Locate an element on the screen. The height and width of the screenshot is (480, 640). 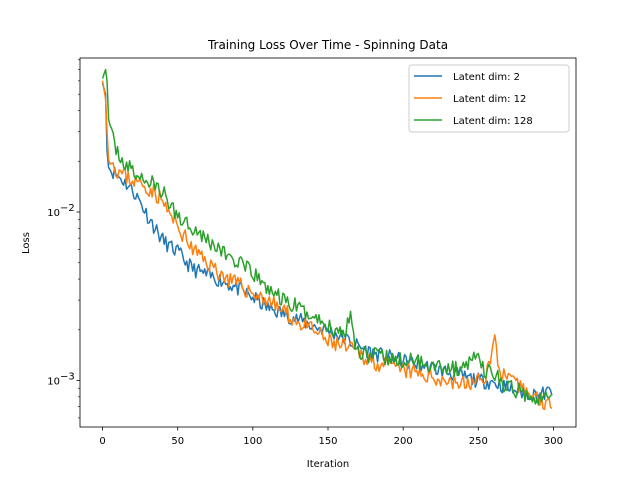
y-tick-exponent: −3 is located at coordinates (67, 377).